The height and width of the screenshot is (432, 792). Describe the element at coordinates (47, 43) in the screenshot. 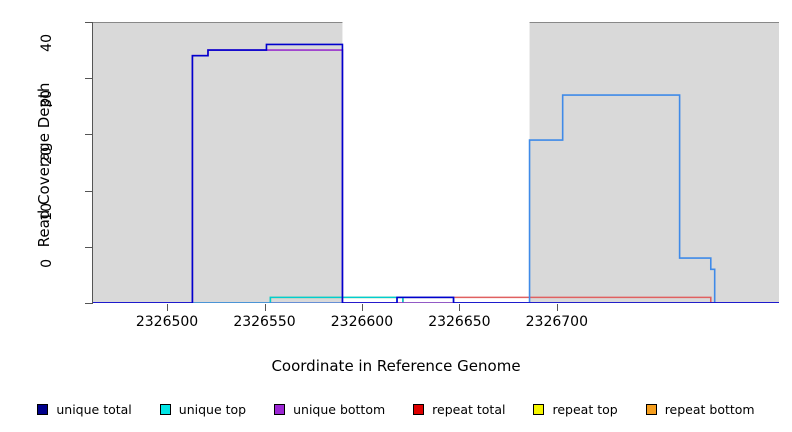

I see `y-tick-label: 40` at that location.